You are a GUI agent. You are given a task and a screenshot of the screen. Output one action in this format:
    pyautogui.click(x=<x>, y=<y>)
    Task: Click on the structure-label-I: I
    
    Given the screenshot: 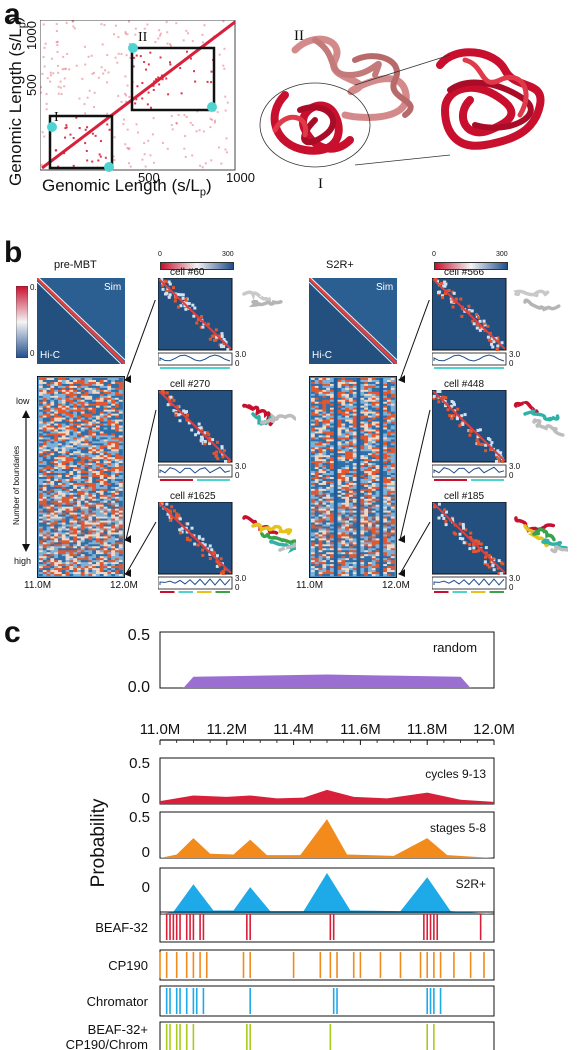 What is the action you would take?
    pyautogui.click(x=320, y=184)
    